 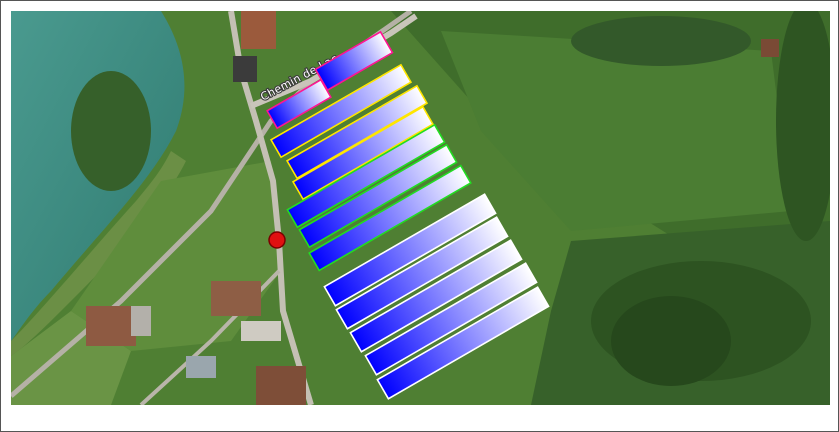 What do you see at coordinates (770, 48) in the screenshot?
I see `building-east` at bounding box center [770, 48].